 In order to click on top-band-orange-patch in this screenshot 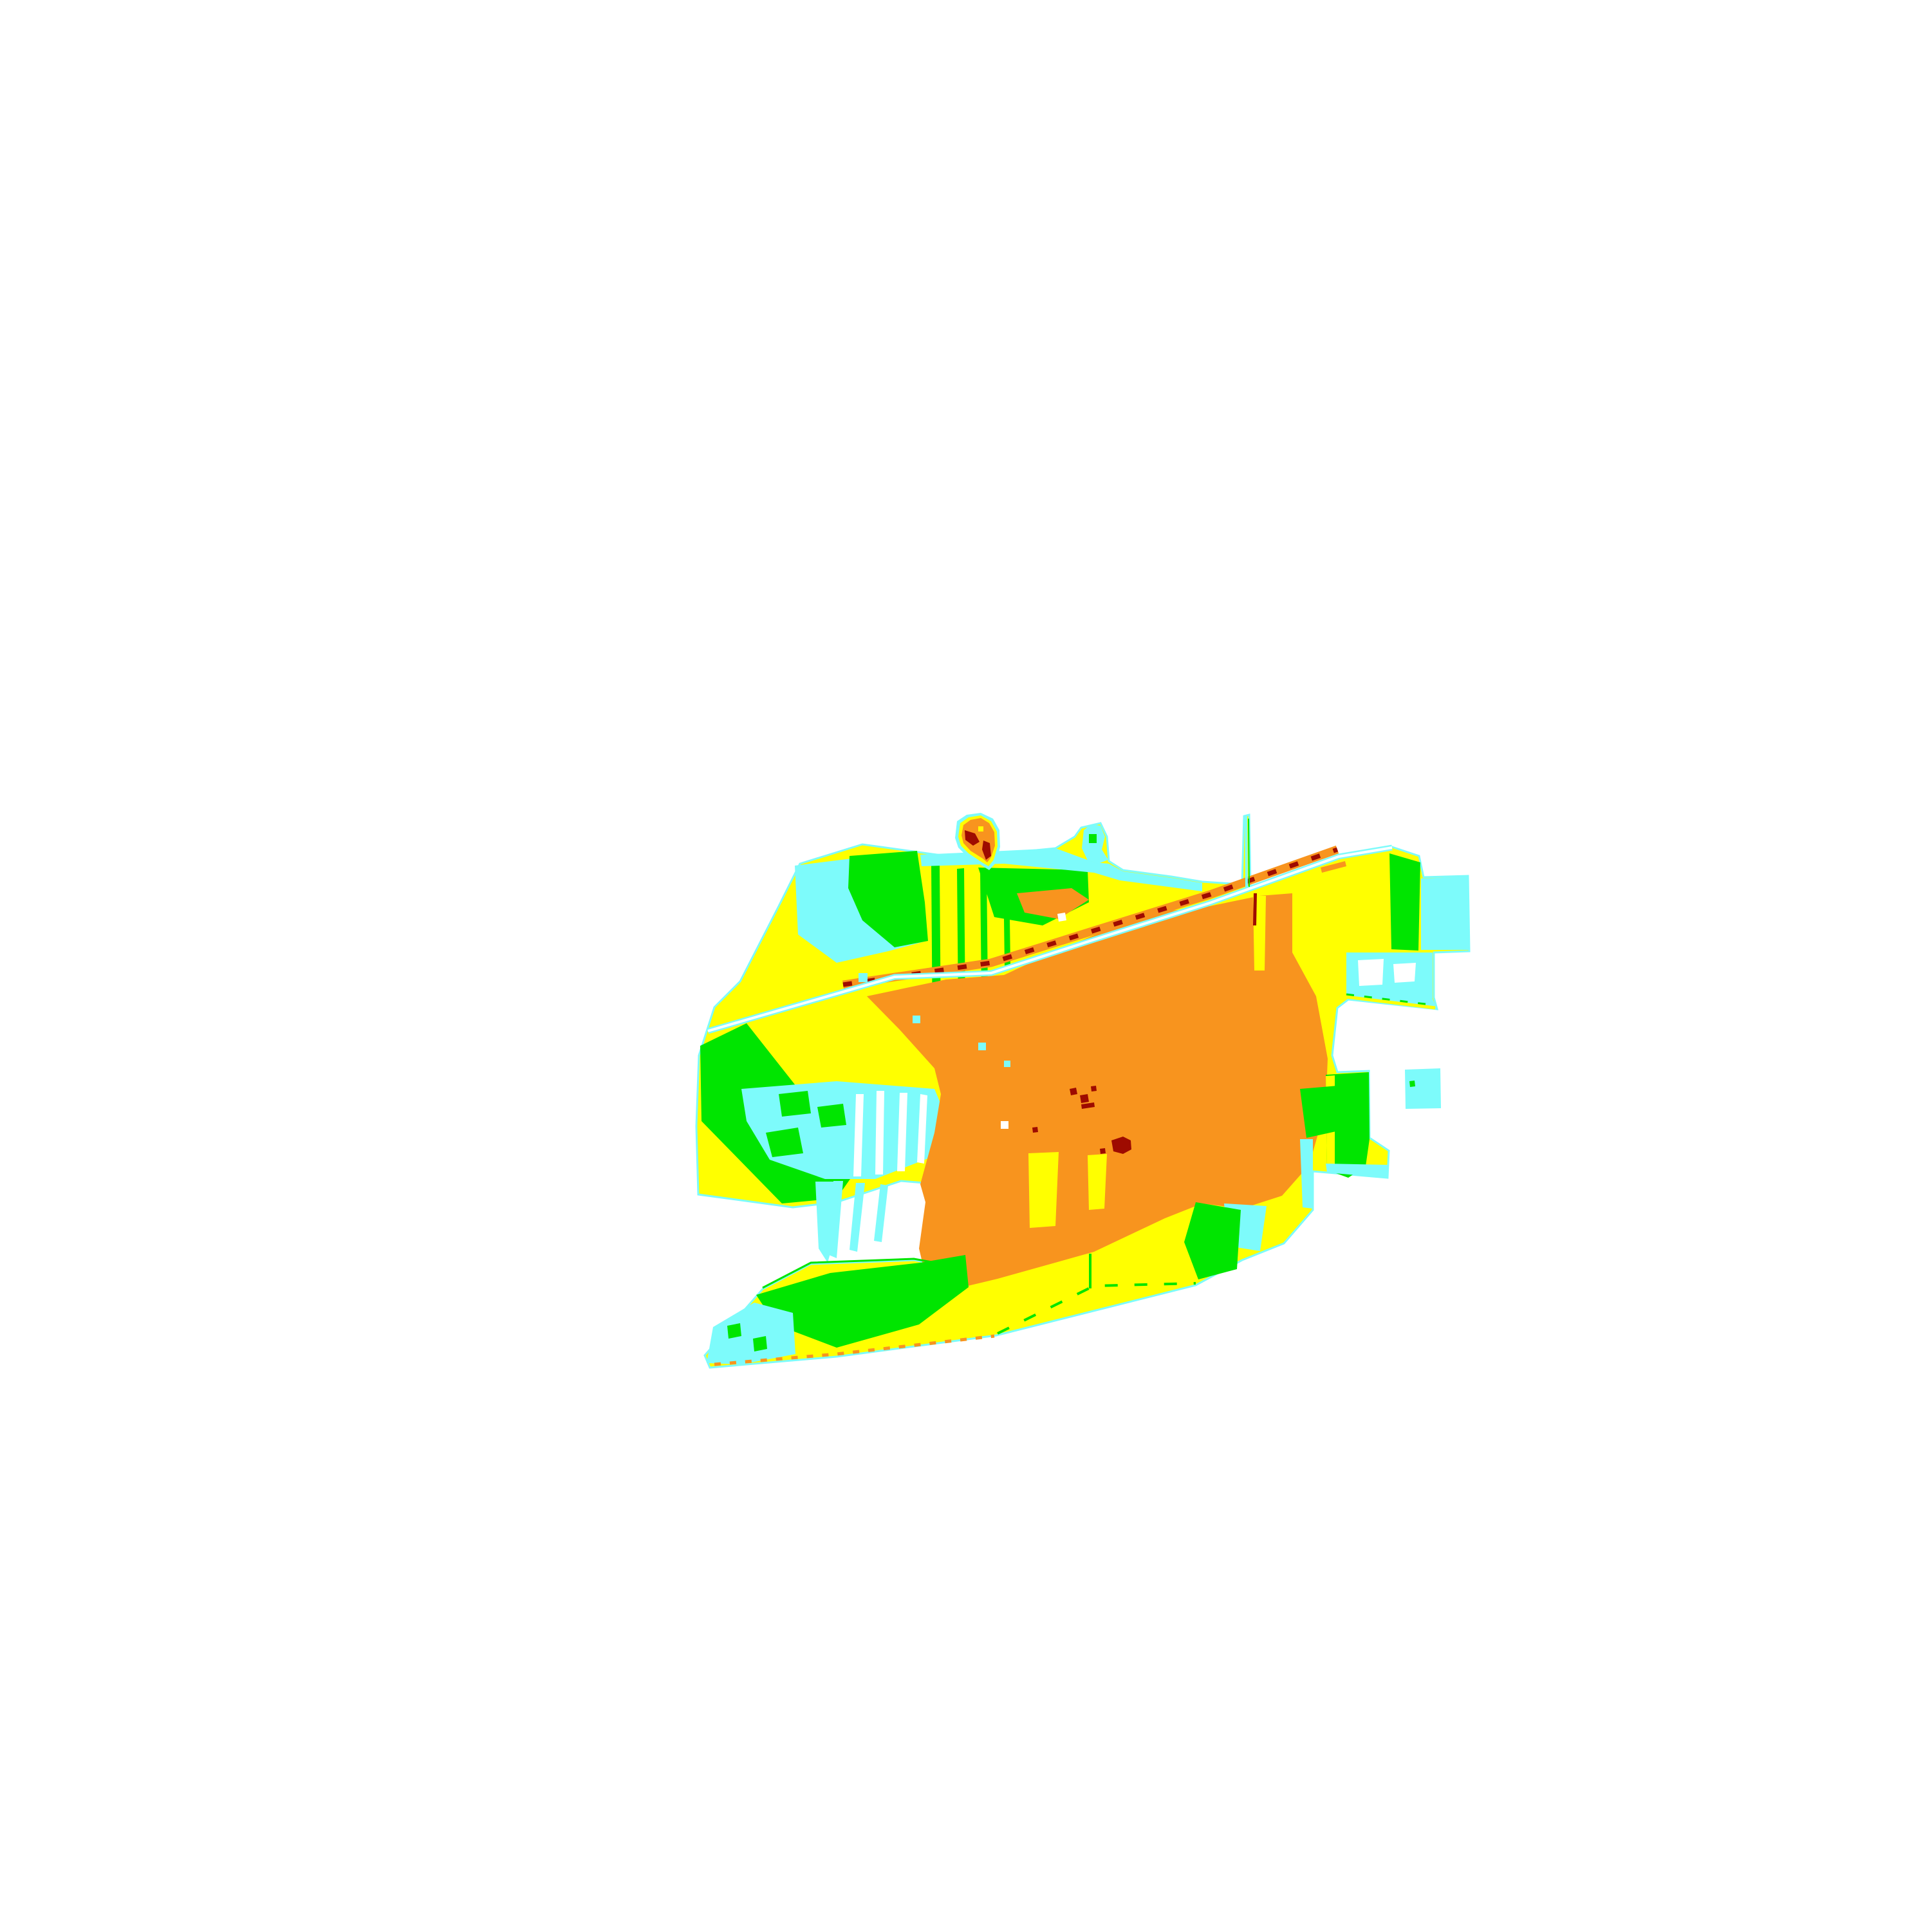, I will do `click(1053, 903)`.